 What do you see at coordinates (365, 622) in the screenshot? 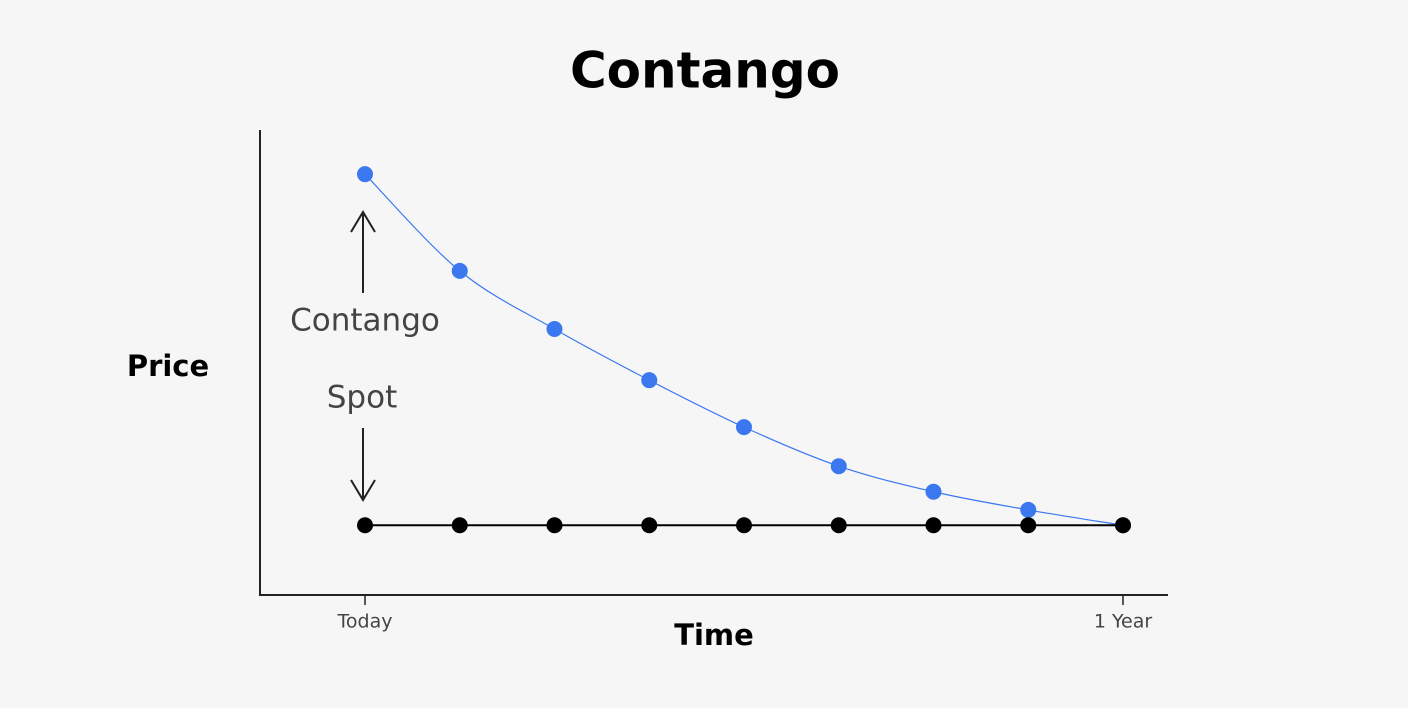
I see `x-tick-label: Today` at bounding box center [365, 622].